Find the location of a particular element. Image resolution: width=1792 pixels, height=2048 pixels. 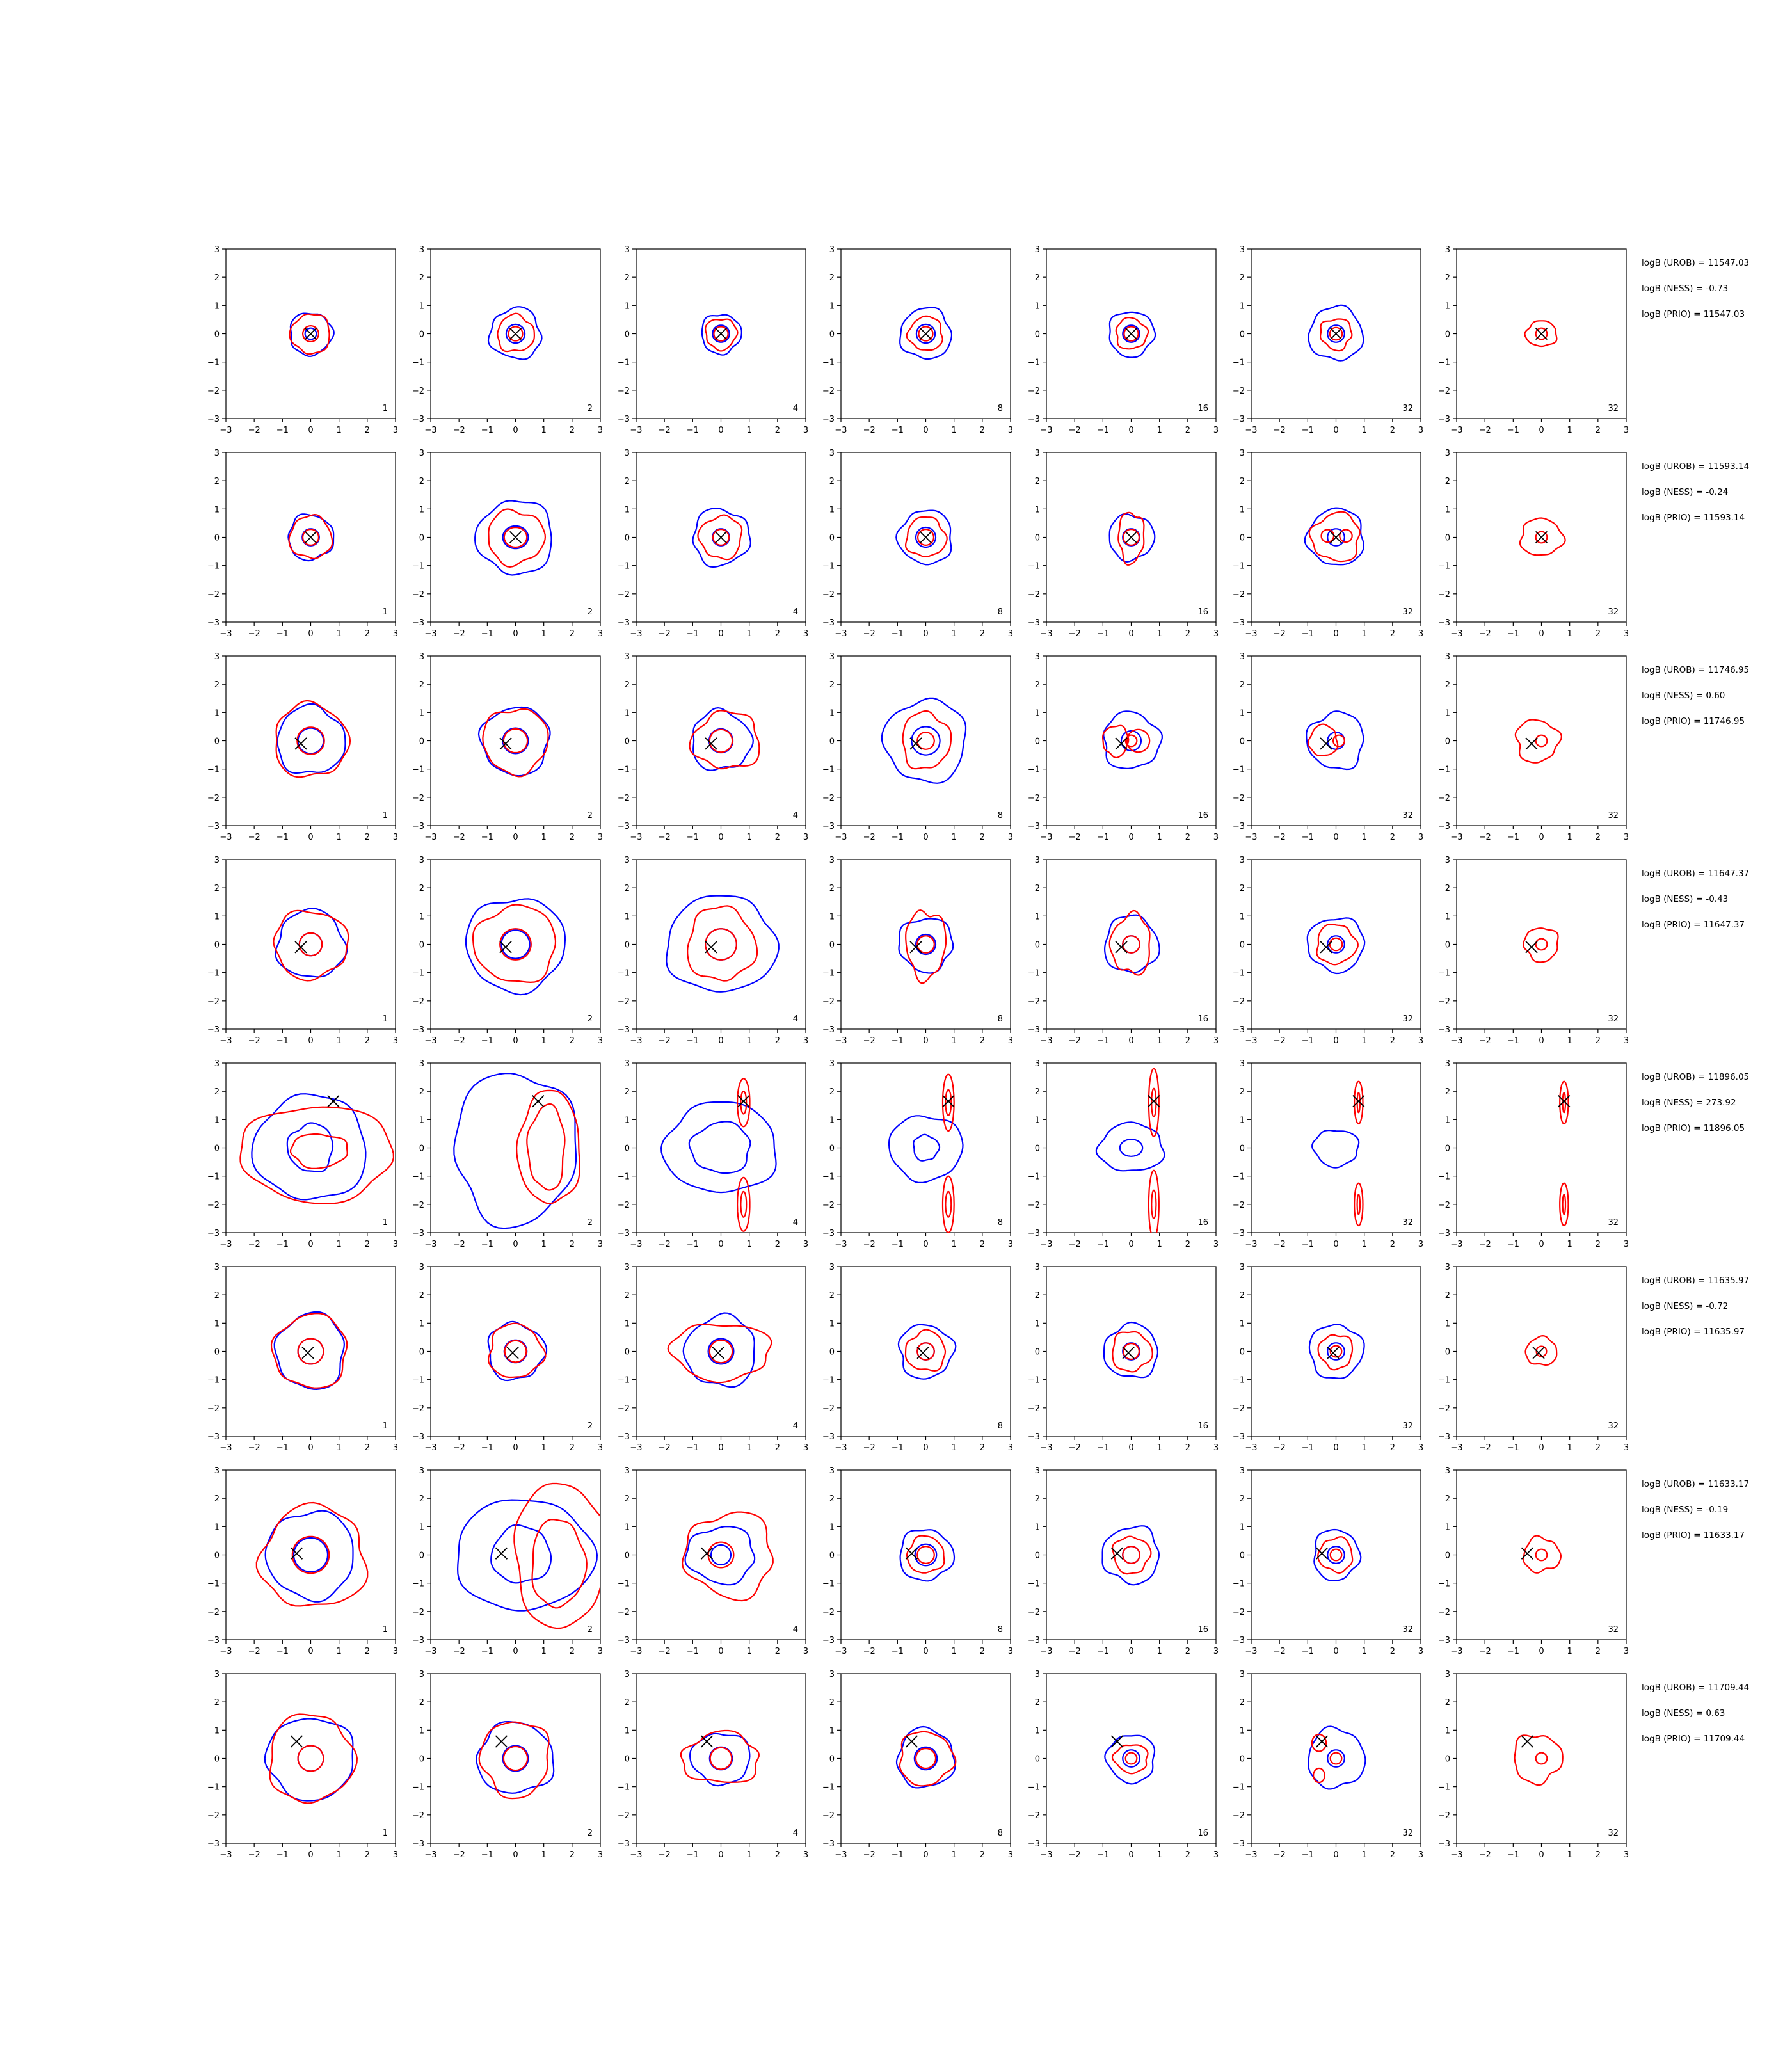

panel-r8-c3: −3−3 −2 −2 −1 −1 0 0 1 1 2 2 3 3 4 is located at coordinates (713, 1765).